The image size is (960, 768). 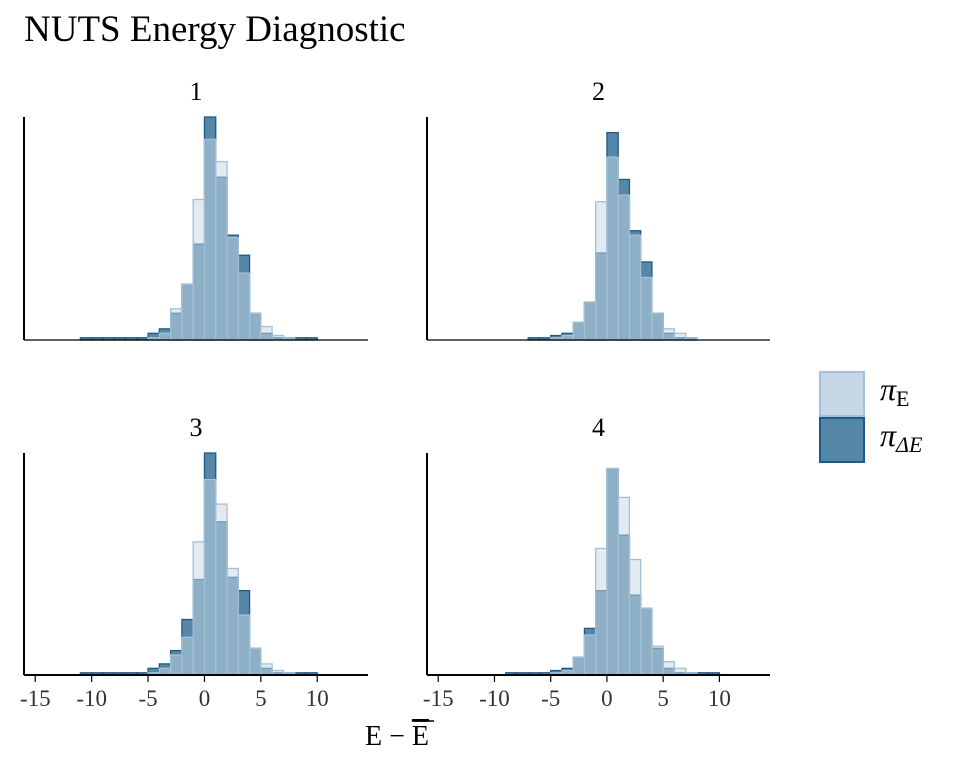 What do you see at coordinates (894, 391) in the screenshot?
I see `legend-label-E: πE` at bounding box center [894, 391].